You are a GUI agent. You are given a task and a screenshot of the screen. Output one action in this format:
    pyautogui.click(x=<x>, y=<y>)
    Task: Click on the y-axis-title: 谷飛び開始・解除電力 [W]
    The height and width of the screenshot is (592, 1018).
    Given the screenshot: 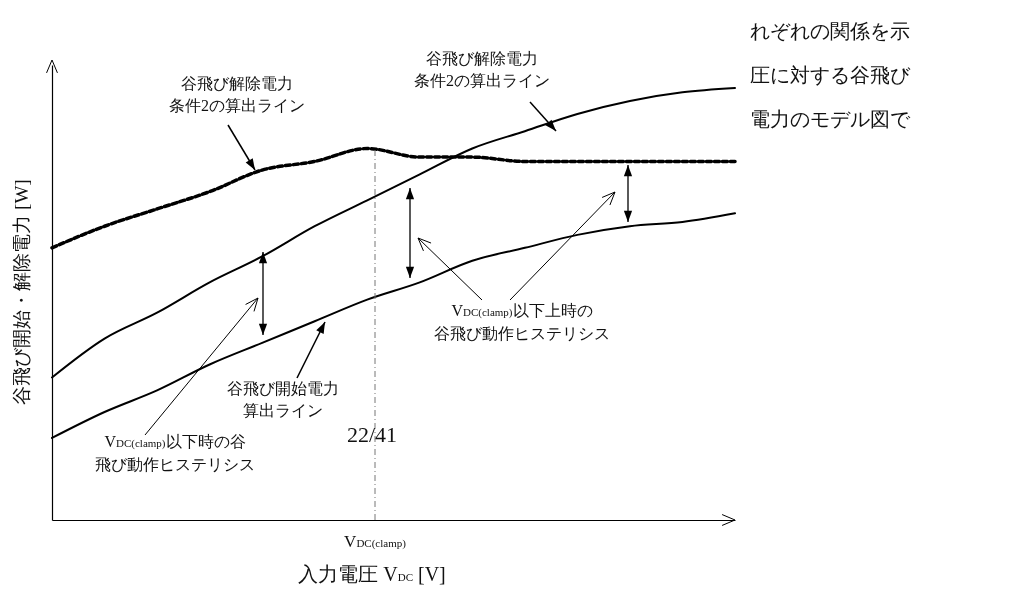 What is the action you would take?
    pyautogui.click(x=22, y=292)
    